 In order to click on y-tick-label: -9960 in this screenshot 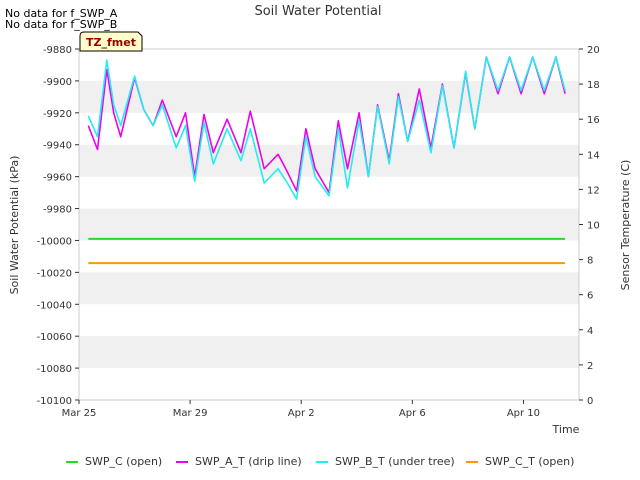, I will do `click(57, 178)`.